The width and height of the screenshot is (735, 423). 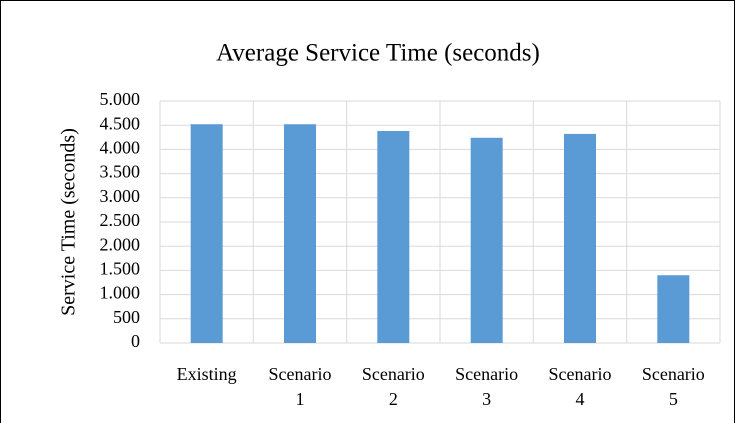 What do you see at coordinates (120, 148) in the screenshot?
I see `y-tick-label: 4.000` at bounding box center [120, 148].